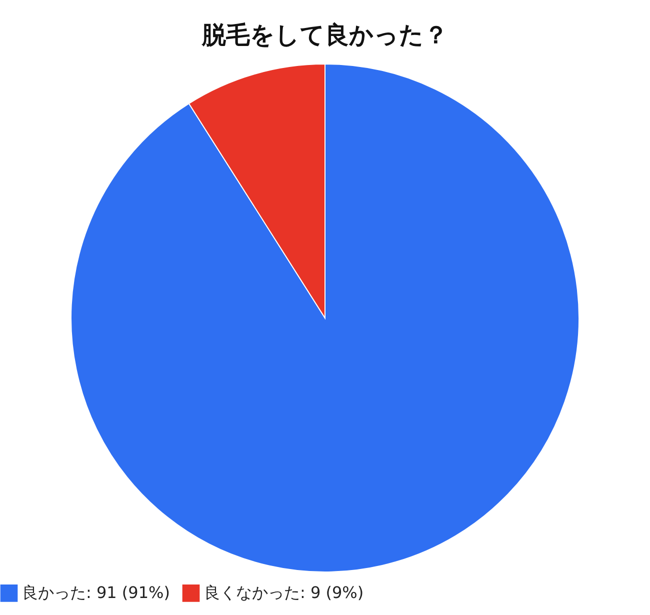 The height and width of the screenshot is (615, 650). I want to click on legend-label: 良かった: 91 (91%), so click(96, 592).